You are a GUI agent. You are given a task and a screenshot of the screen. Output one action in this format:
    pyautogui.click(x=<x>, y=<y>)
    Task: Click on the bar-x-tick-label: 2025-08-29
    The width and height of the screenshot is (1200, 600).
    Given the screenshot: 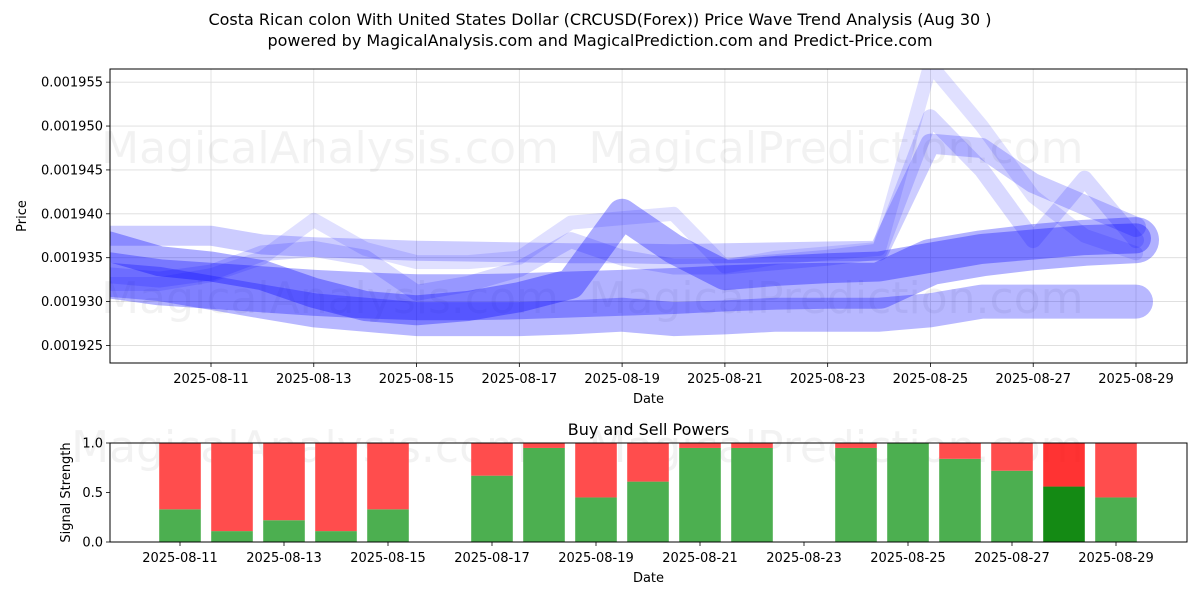 What is the action you would take?
    pyautogui.click(x=1116, y=558)
    